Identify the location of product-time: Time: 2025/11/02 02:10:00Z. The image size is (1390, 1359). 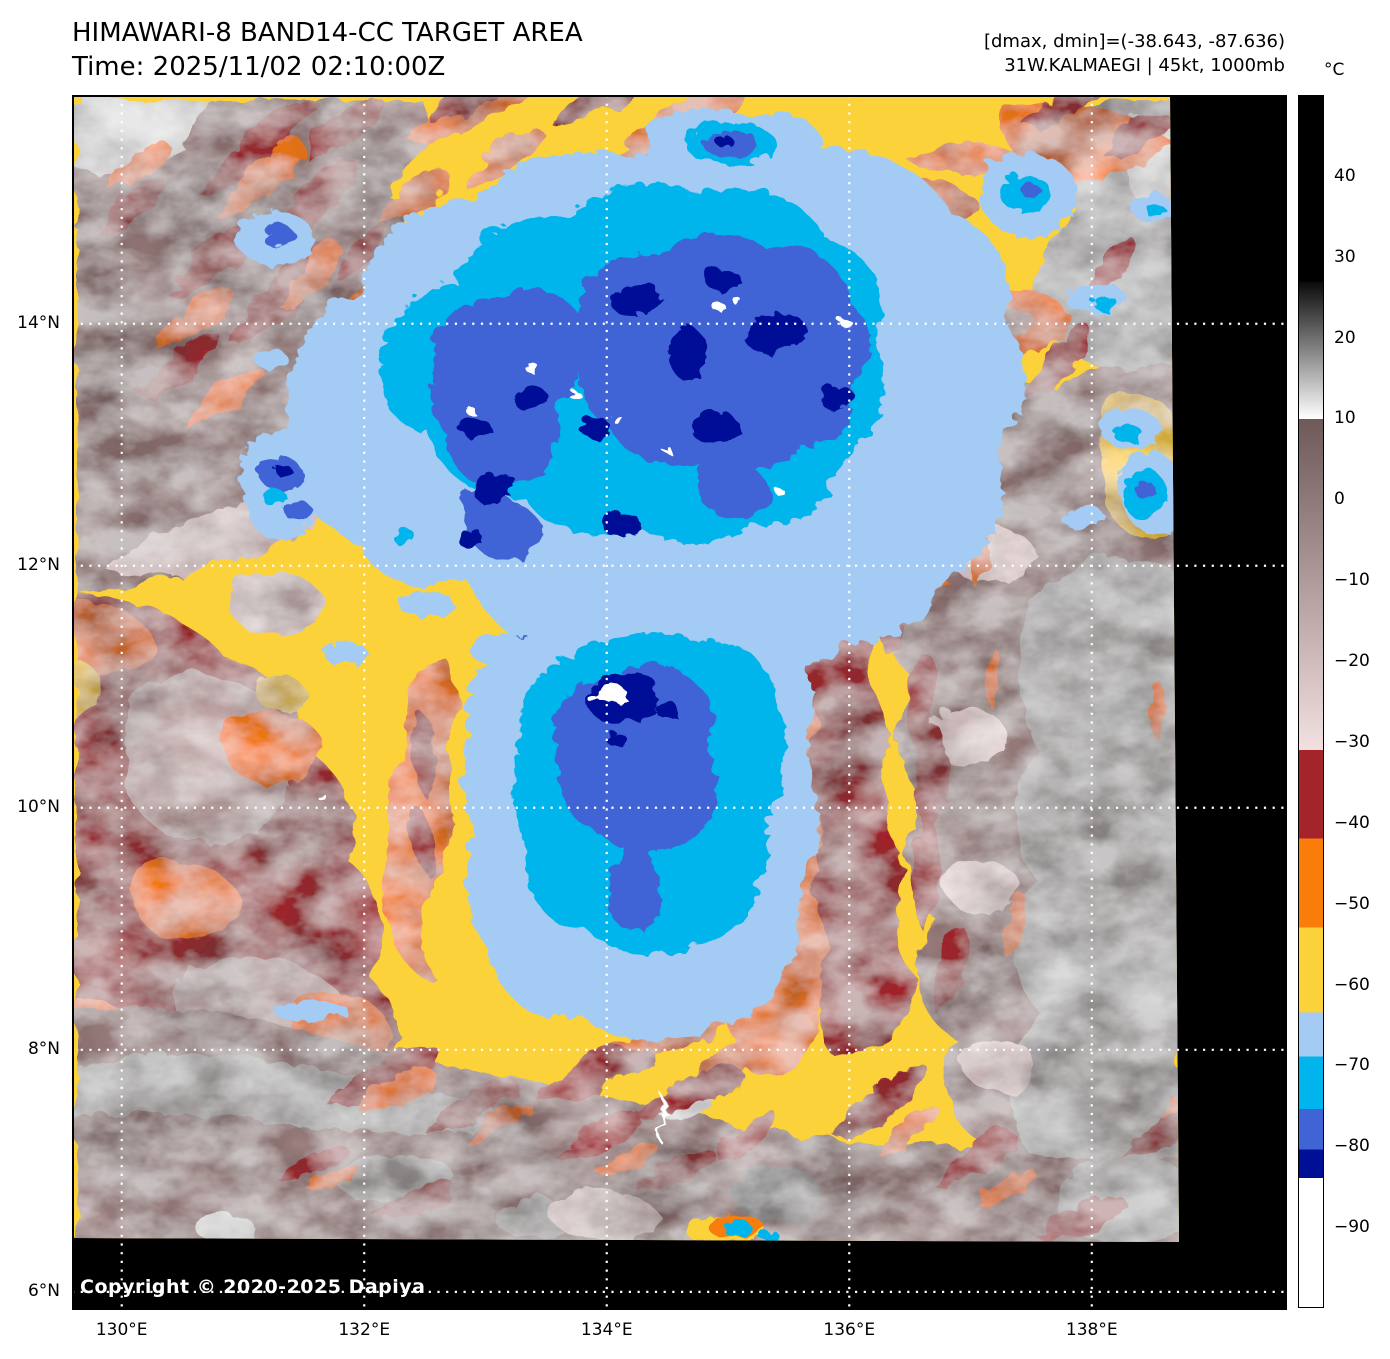
(259, 67).